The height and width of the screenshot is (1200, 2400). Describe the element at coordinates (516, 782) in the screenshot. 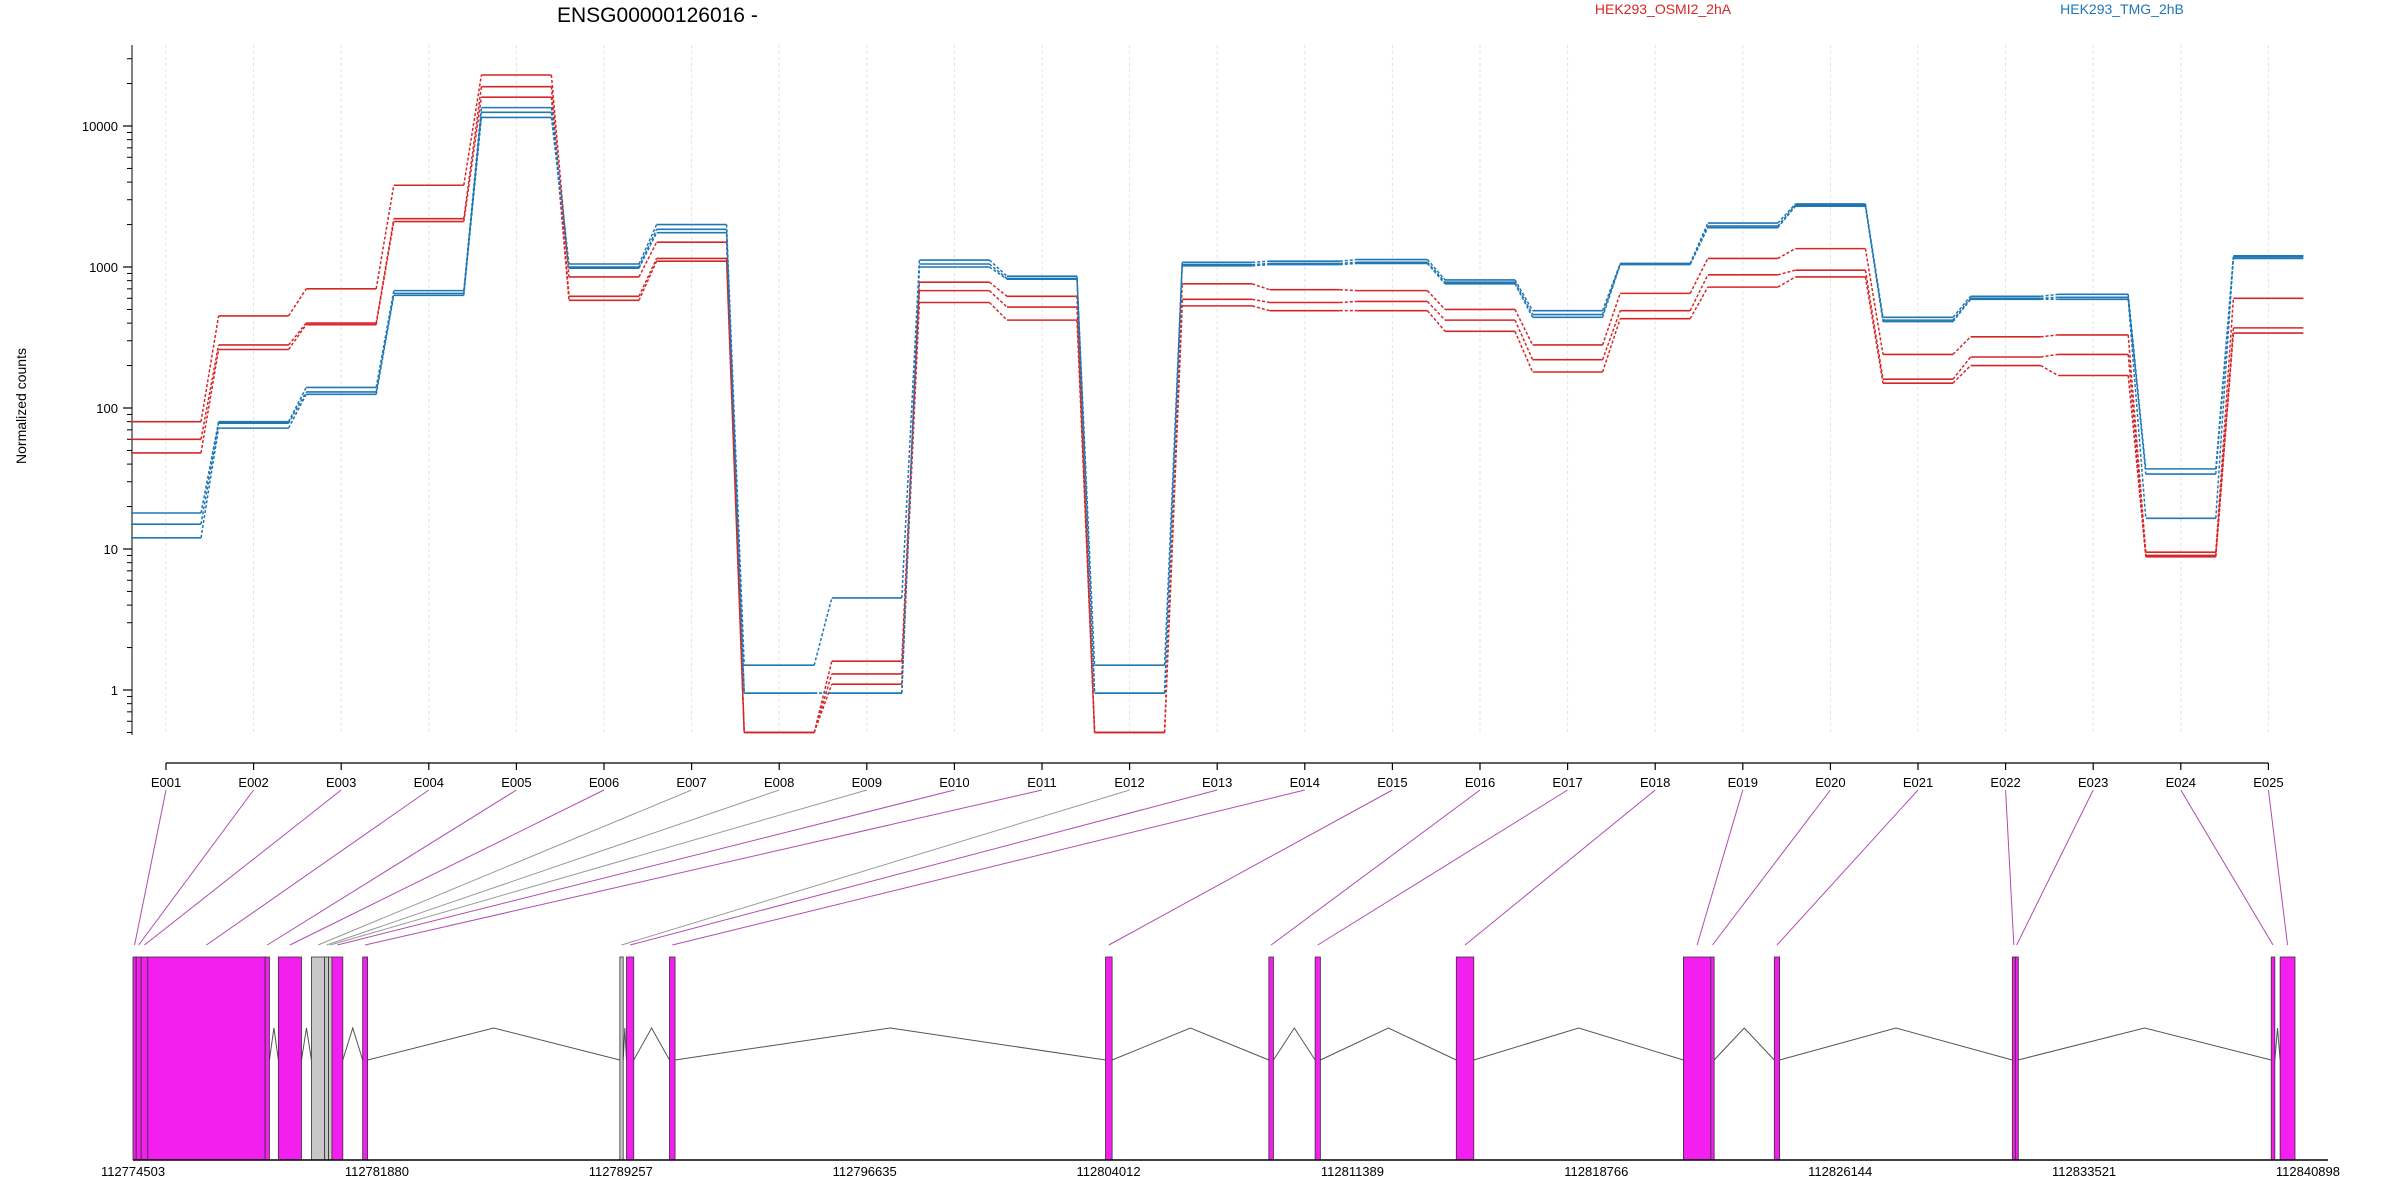

I see `x-tick-label-E005: E005` at that location.